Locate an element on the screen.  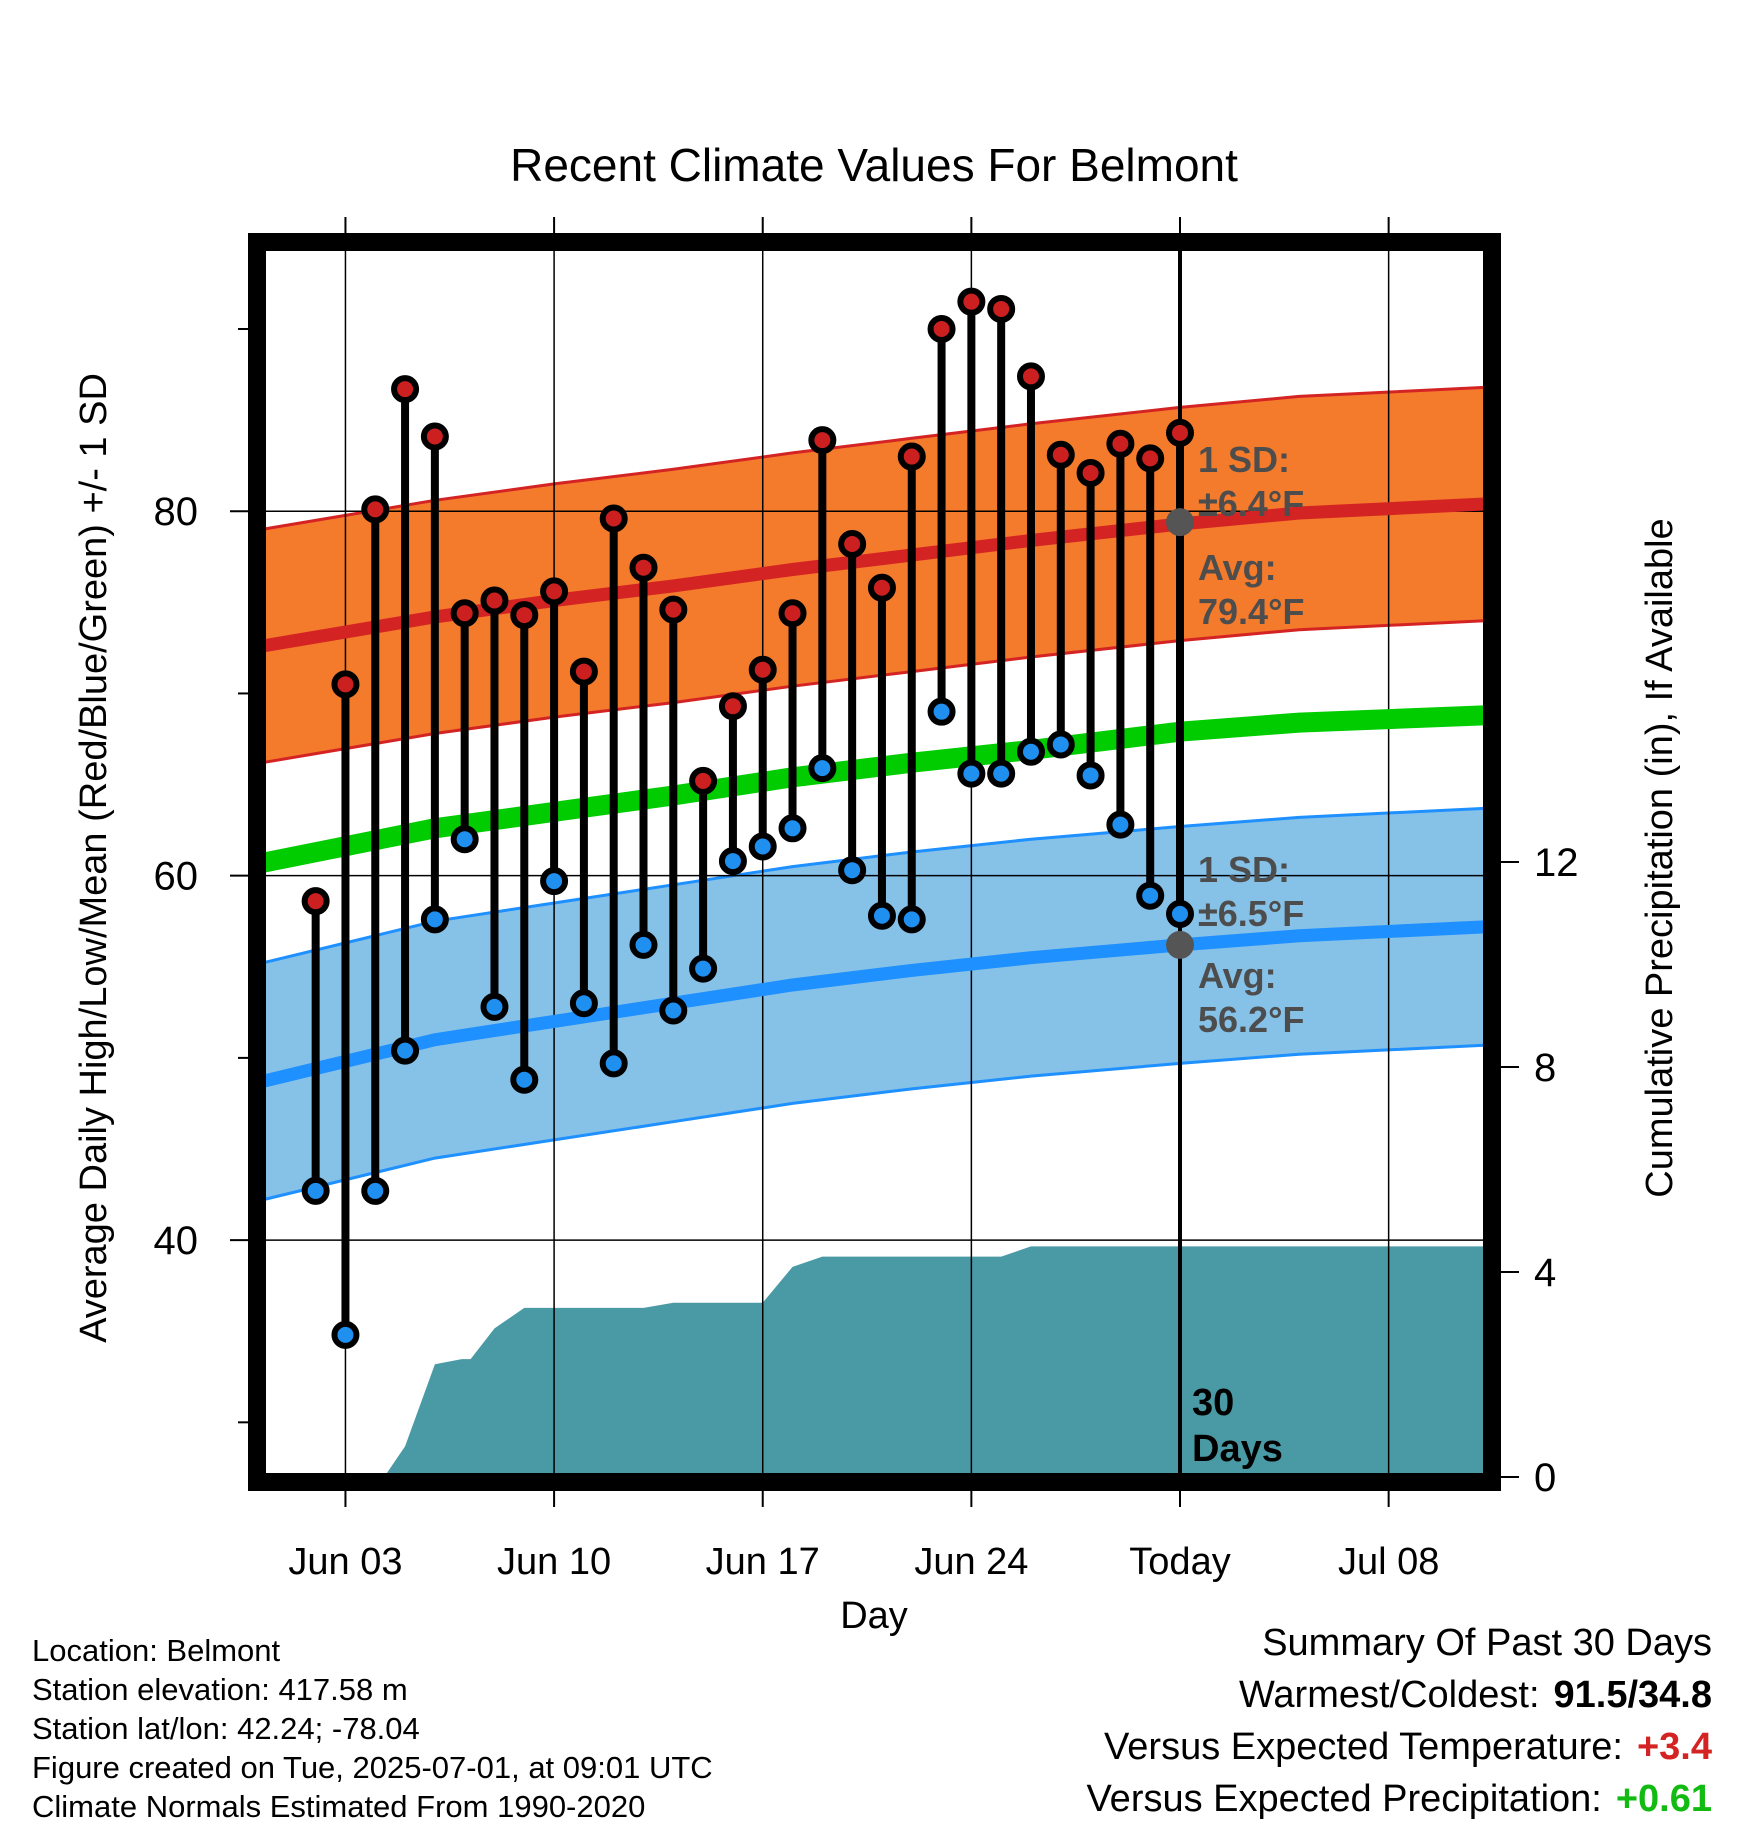
chart-title: Recent Climate Values For Belmont is located at coordinates (874, 165).